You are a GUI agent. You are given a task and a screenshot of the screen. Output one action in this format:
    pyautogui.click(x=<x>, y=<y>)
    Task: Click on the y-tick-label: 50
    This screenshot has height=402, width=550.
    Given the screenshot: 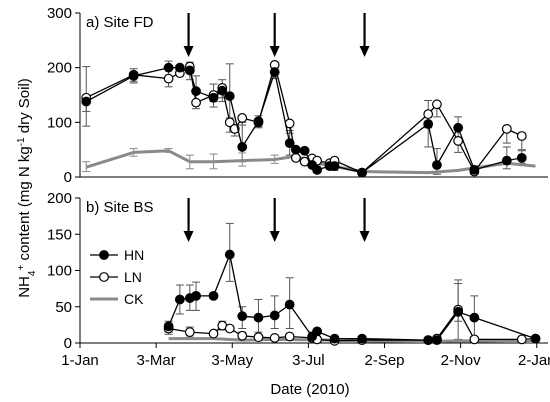 What is the action you would take?
    pyautogui.click(x=63, y=307)
    